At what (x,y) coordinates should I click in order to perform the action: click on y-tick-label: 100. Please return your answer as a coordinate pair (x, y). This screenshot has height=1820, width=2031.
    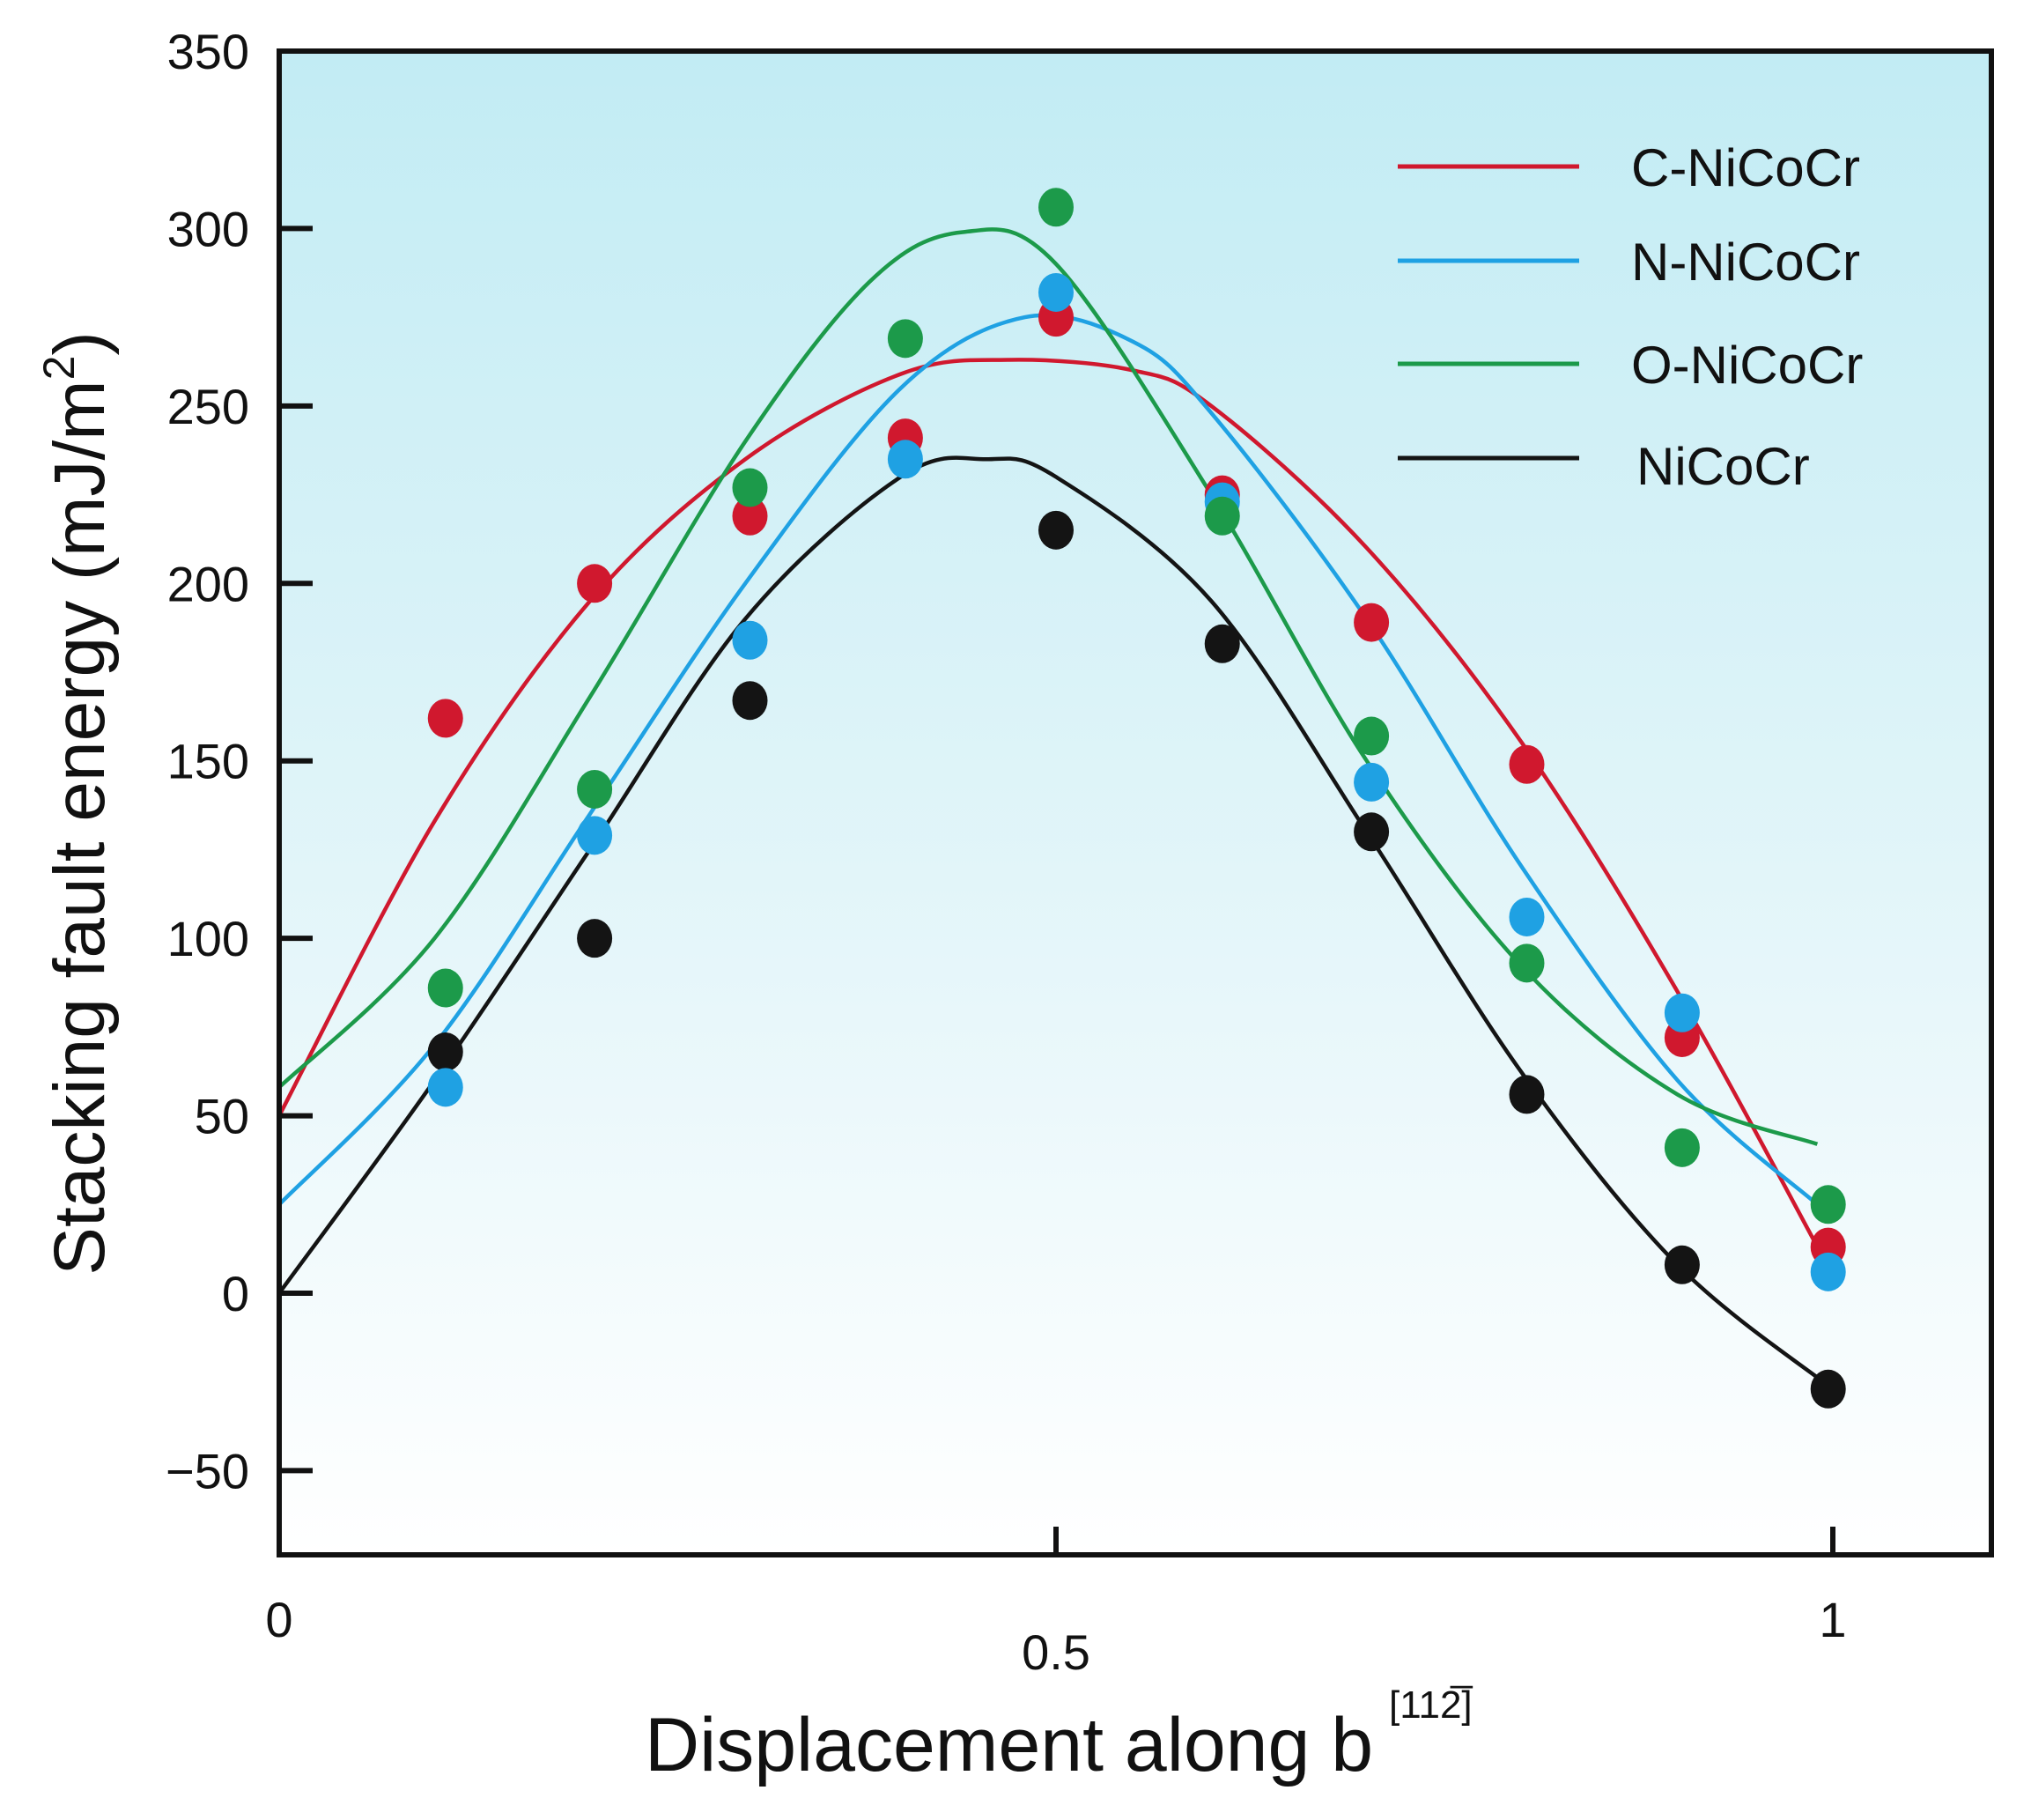
    Looking at the image, I should click on (208, 938).